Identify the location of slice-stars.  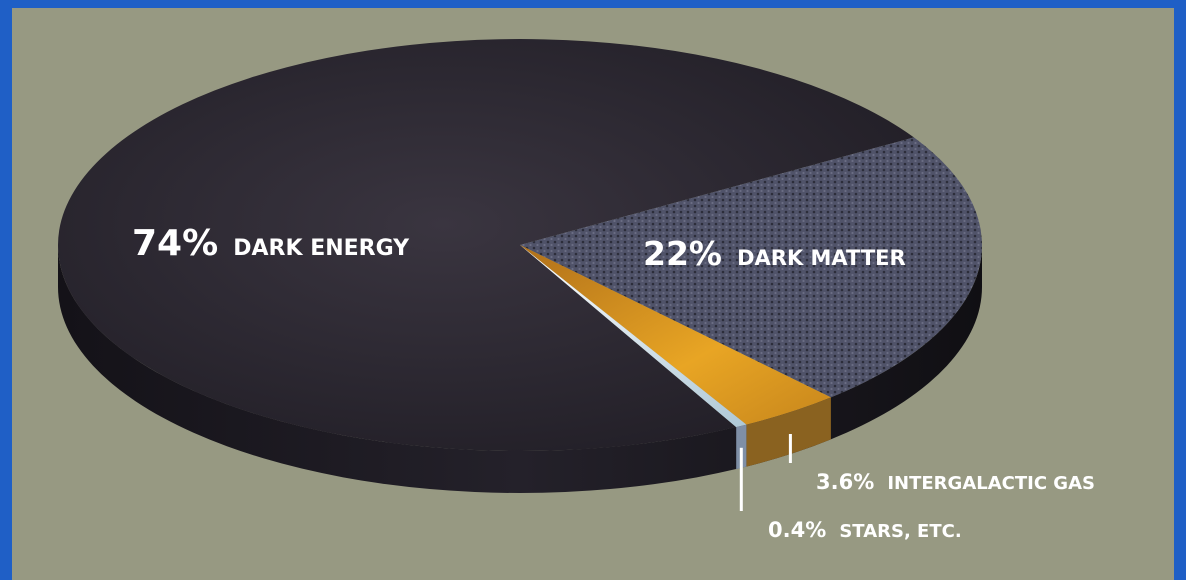
(633, 336).